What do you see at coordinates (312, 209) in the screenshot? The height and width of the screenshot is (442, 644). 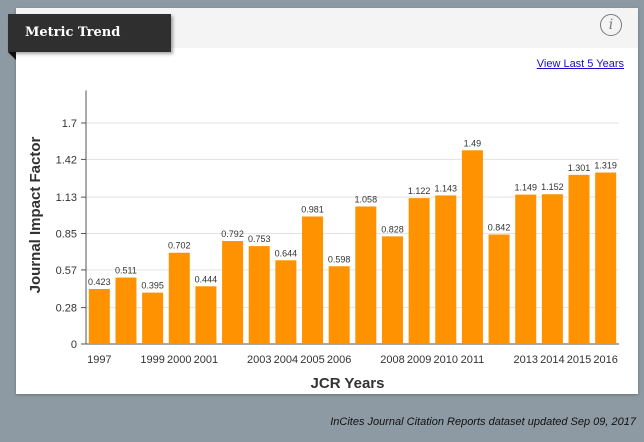 I see `data-label-2005: 0.981` at bounding box center [312, 209].